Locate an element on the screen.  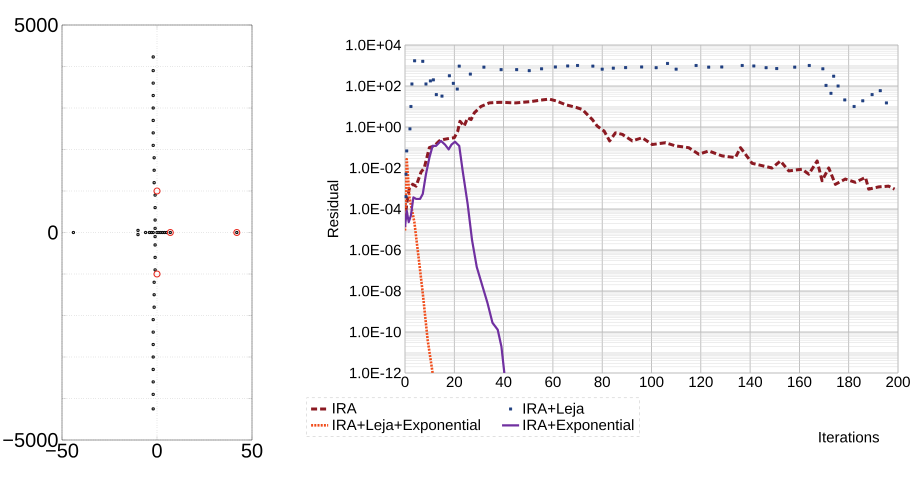
y-tick-label: 1.0E-04 is located at coordinates (376, 209).